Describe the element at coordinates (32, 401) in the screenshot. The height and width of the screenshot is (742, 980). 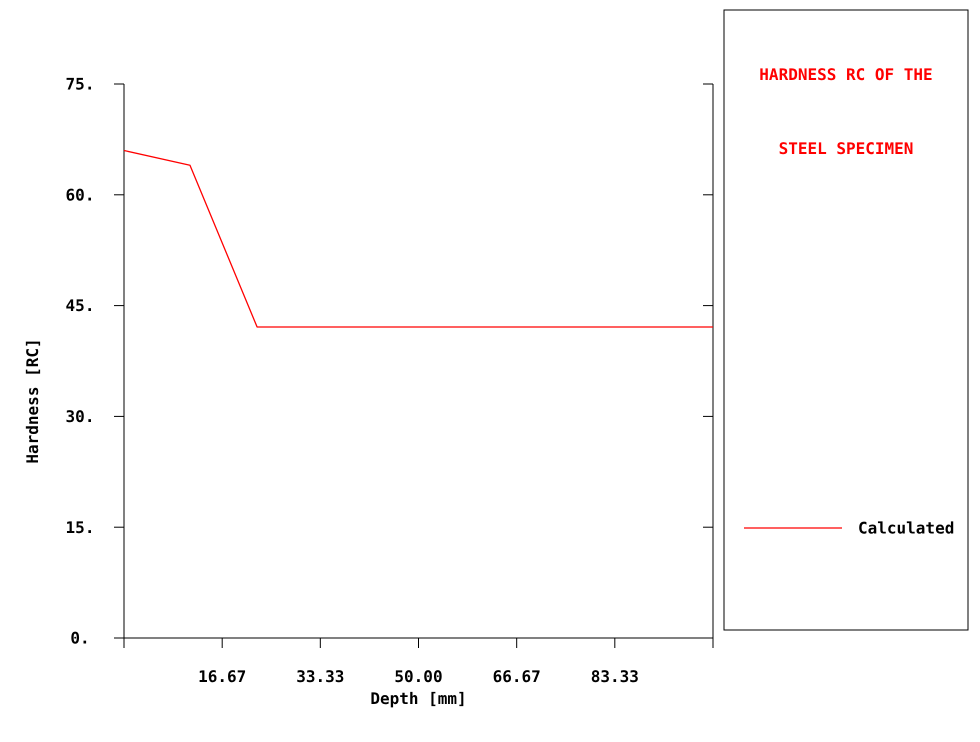
I see `y-axis-title: Hardness [RC]` at that location.